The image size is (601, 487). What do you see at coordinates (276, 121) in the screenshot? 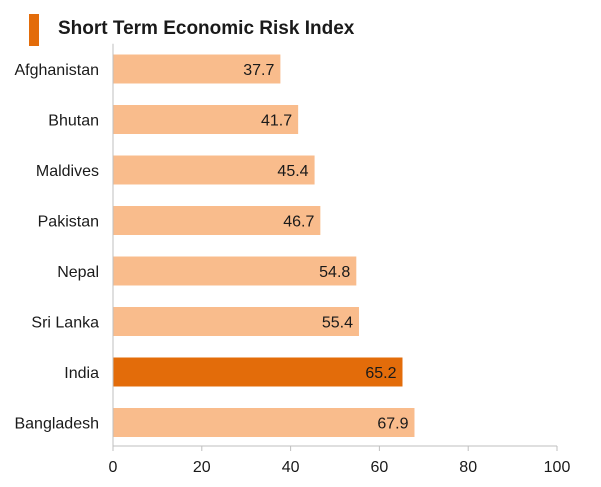
I see `value-label-bhutan: 41.7` at bounding box center [276, 121].